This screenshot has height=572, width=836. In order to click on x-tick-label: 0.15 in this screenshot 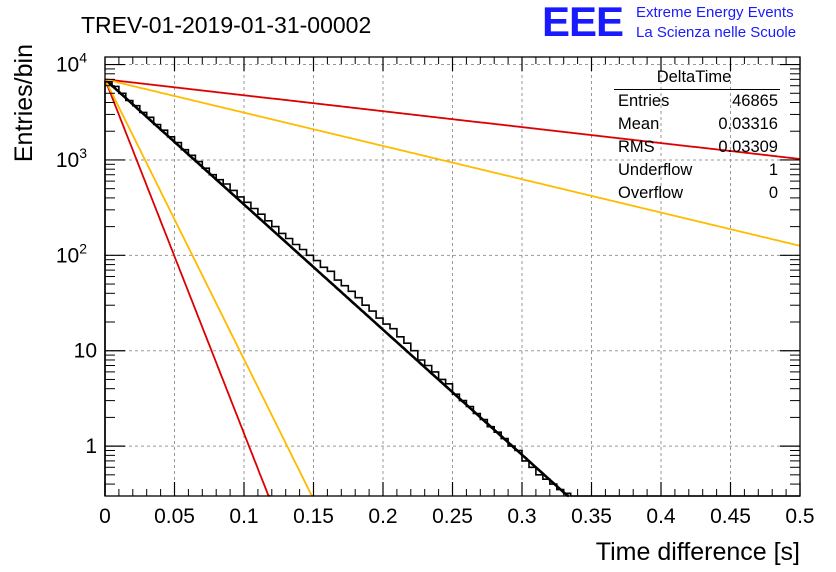, I will do `click(313, 516)`.